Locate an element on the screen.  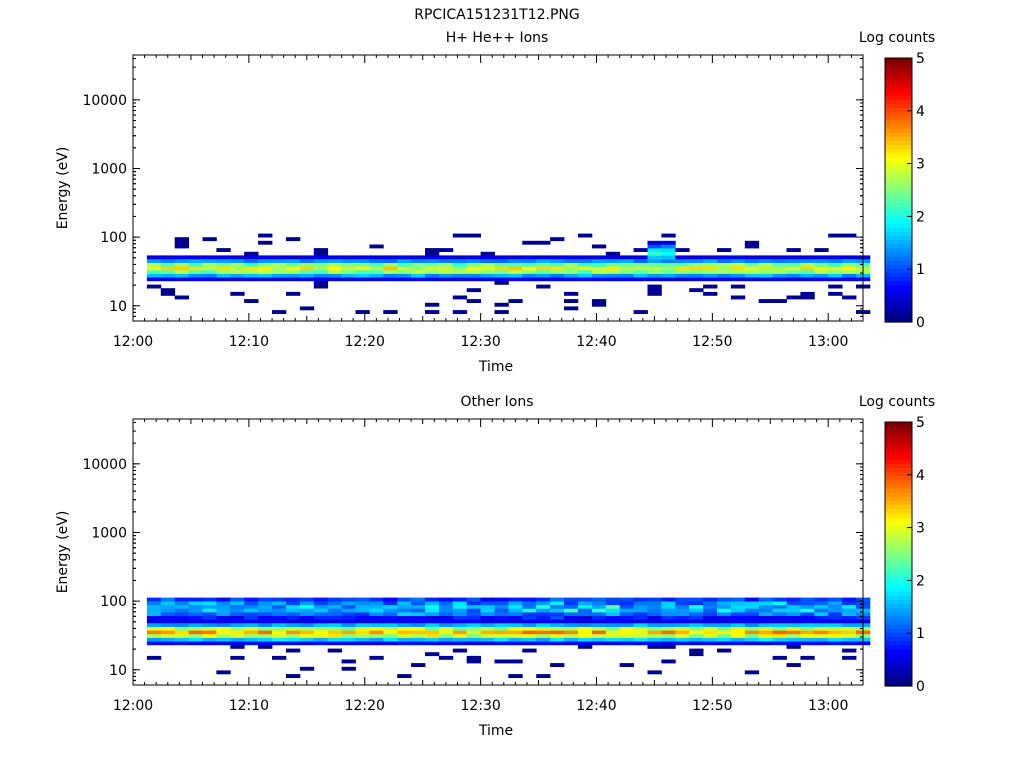
colorbar: 0 1 2 3 4 5 is located at coordinates (904, 191).